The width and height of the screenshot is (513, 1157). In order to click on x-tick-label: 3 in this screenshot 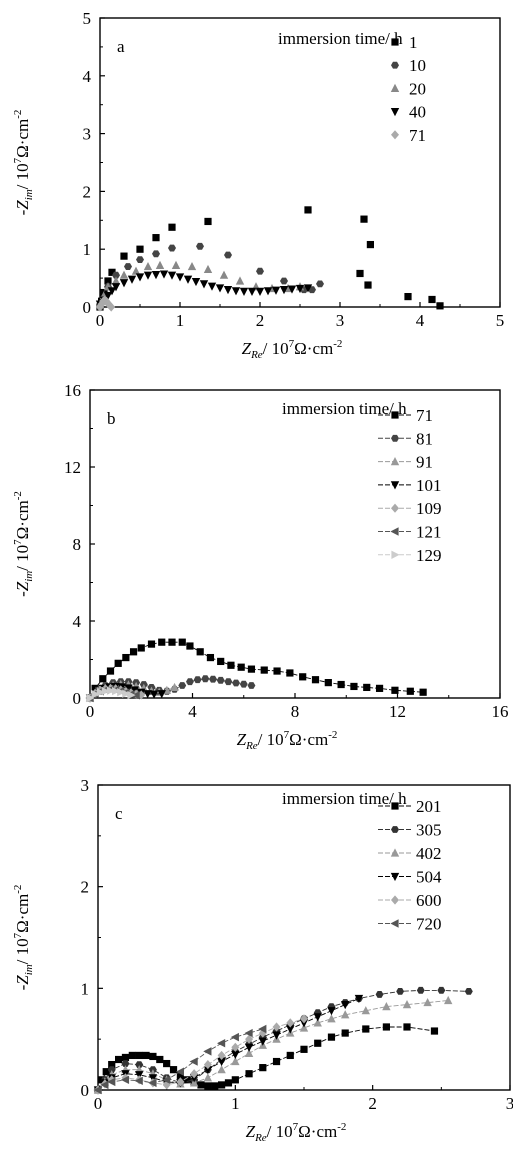, I will do `click(509, 1103)`.